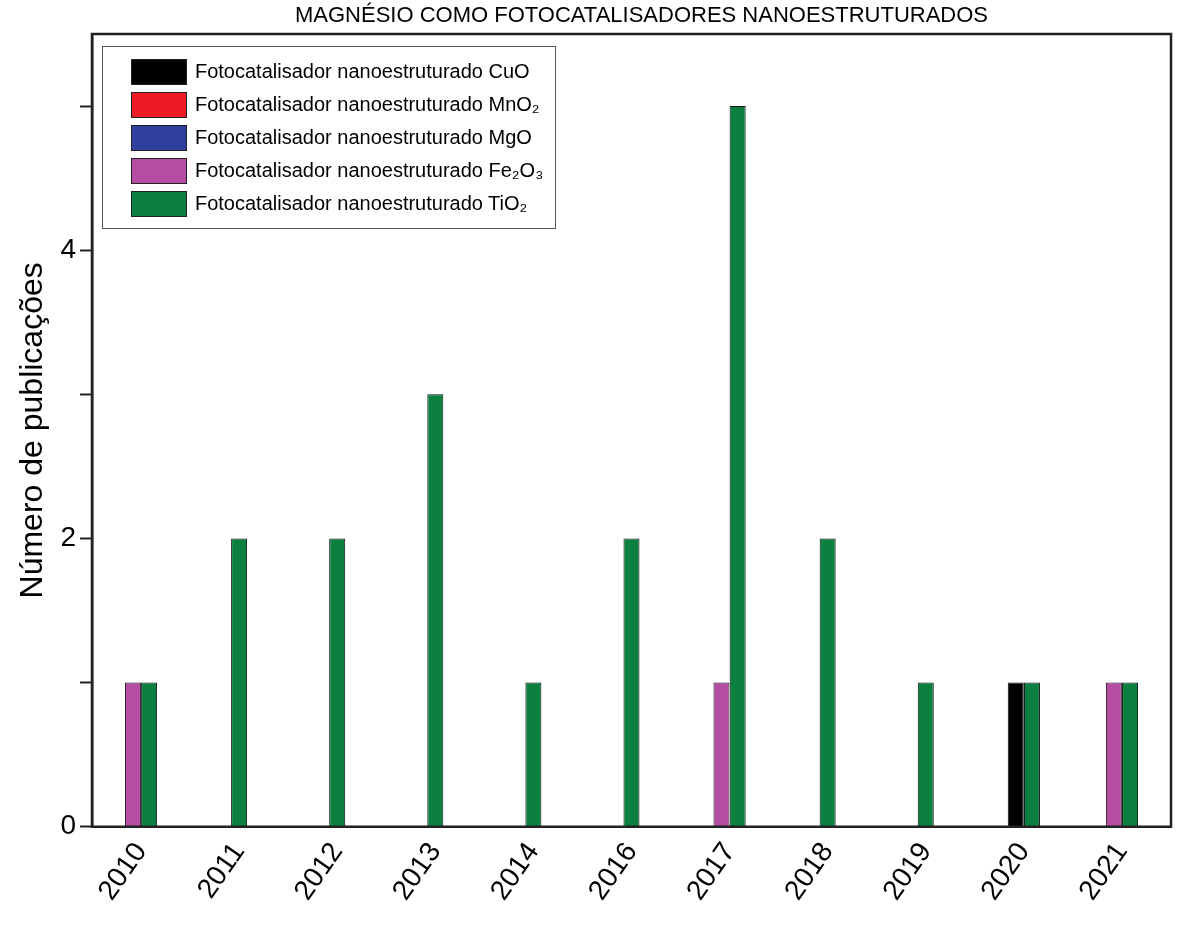  What do you see at coordinates (363, 137) in the screenshot?
I see `legend-label: Fotocatalisador nanoestruturado MgO` at bounding box center [363, 137].